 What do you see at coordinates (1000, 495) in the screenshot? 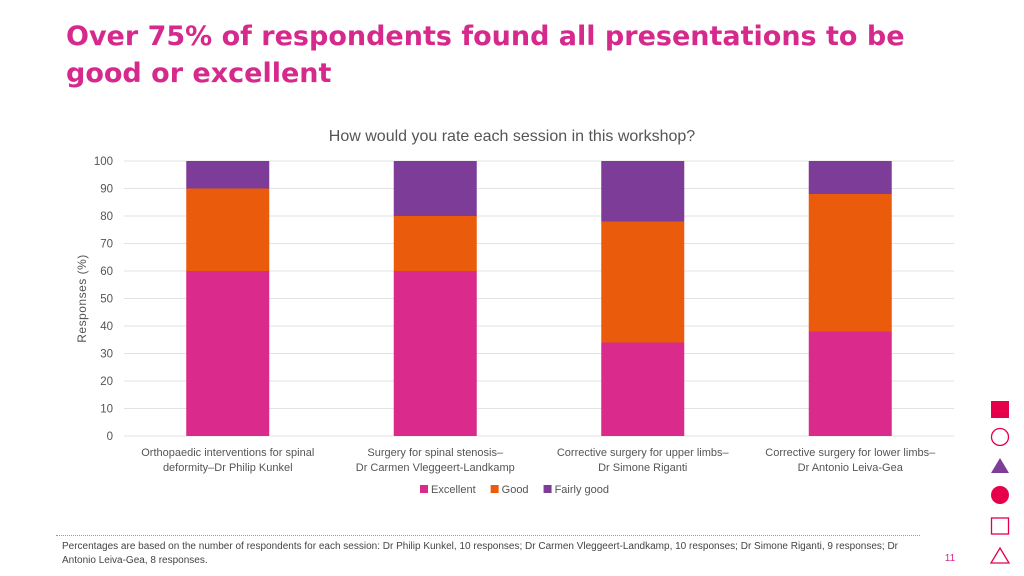
I see `pink-filled-circle-icon` at bounding box center [1000, 495].